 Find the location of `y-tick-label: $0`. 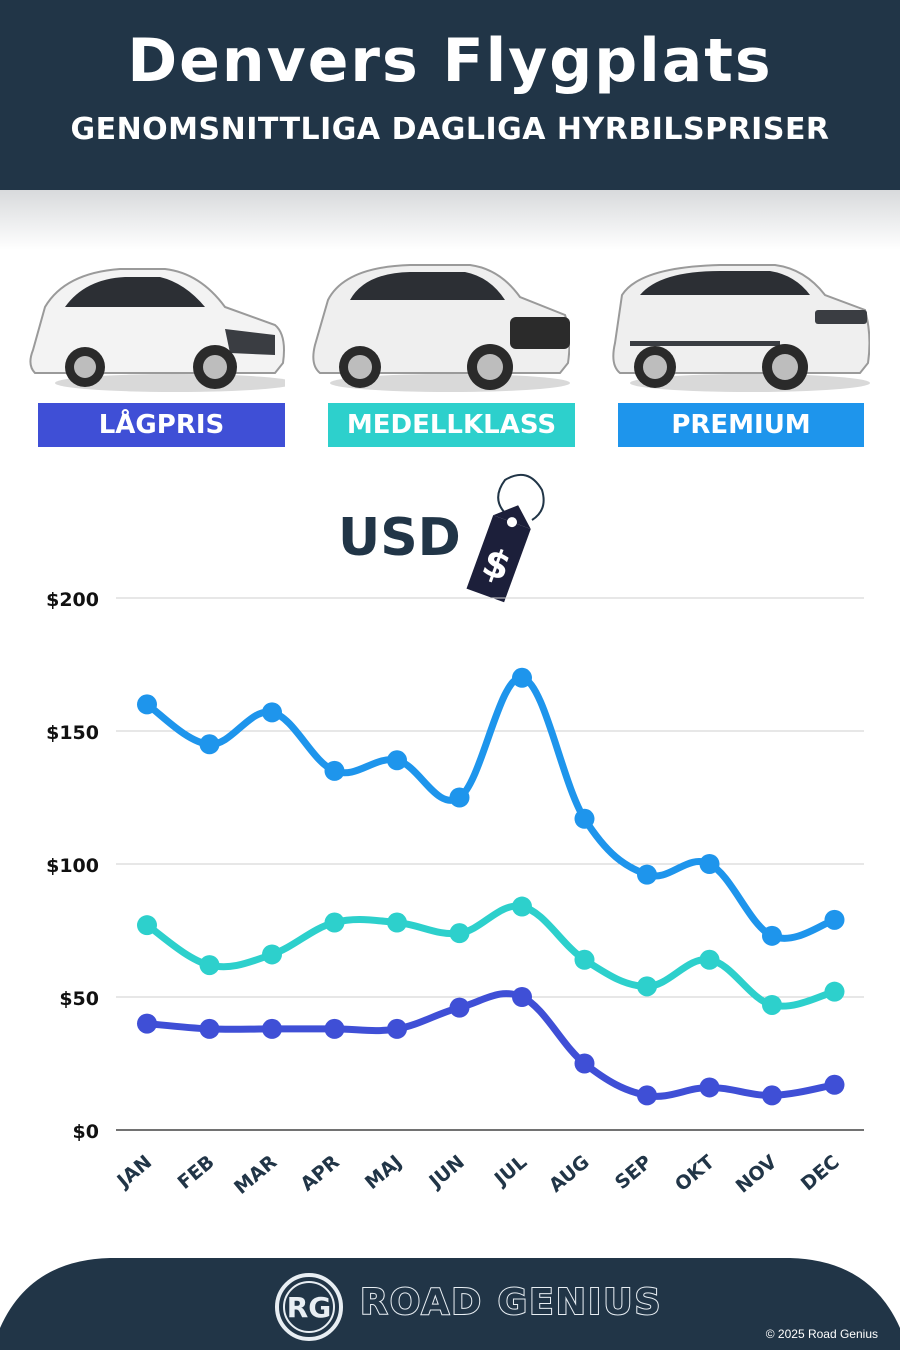

y-tick-label: $0 is located at coordinates (86, 1132).